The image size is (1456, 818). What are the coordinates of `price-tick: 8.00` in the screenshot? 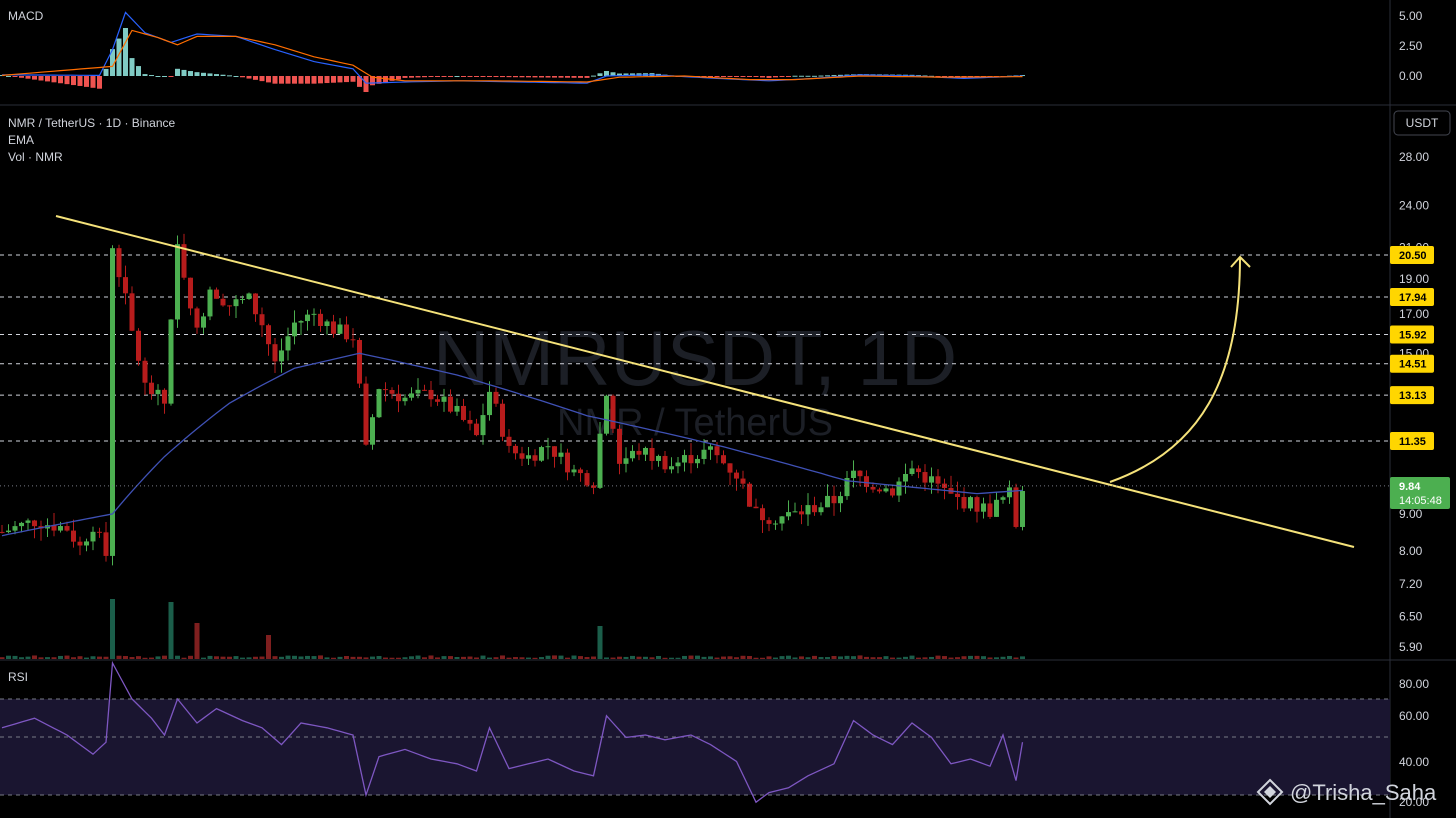 It's located at (1411, 551).